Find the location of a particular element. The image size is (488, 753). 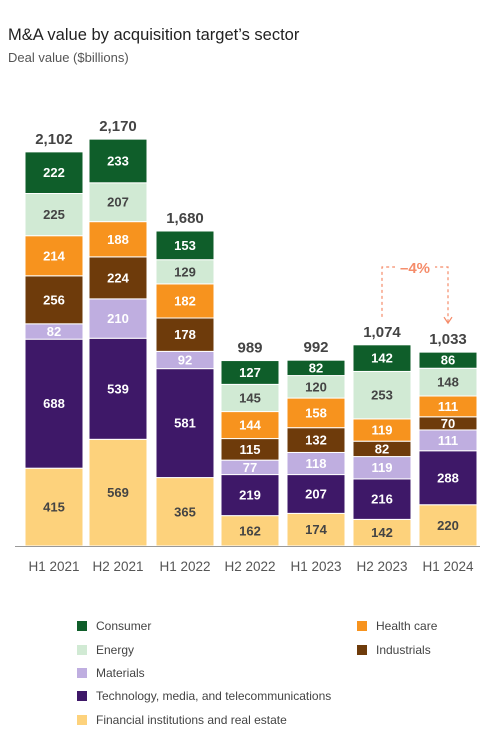

x-tick-label: H1 2024 is located at coordinates (448, 566).